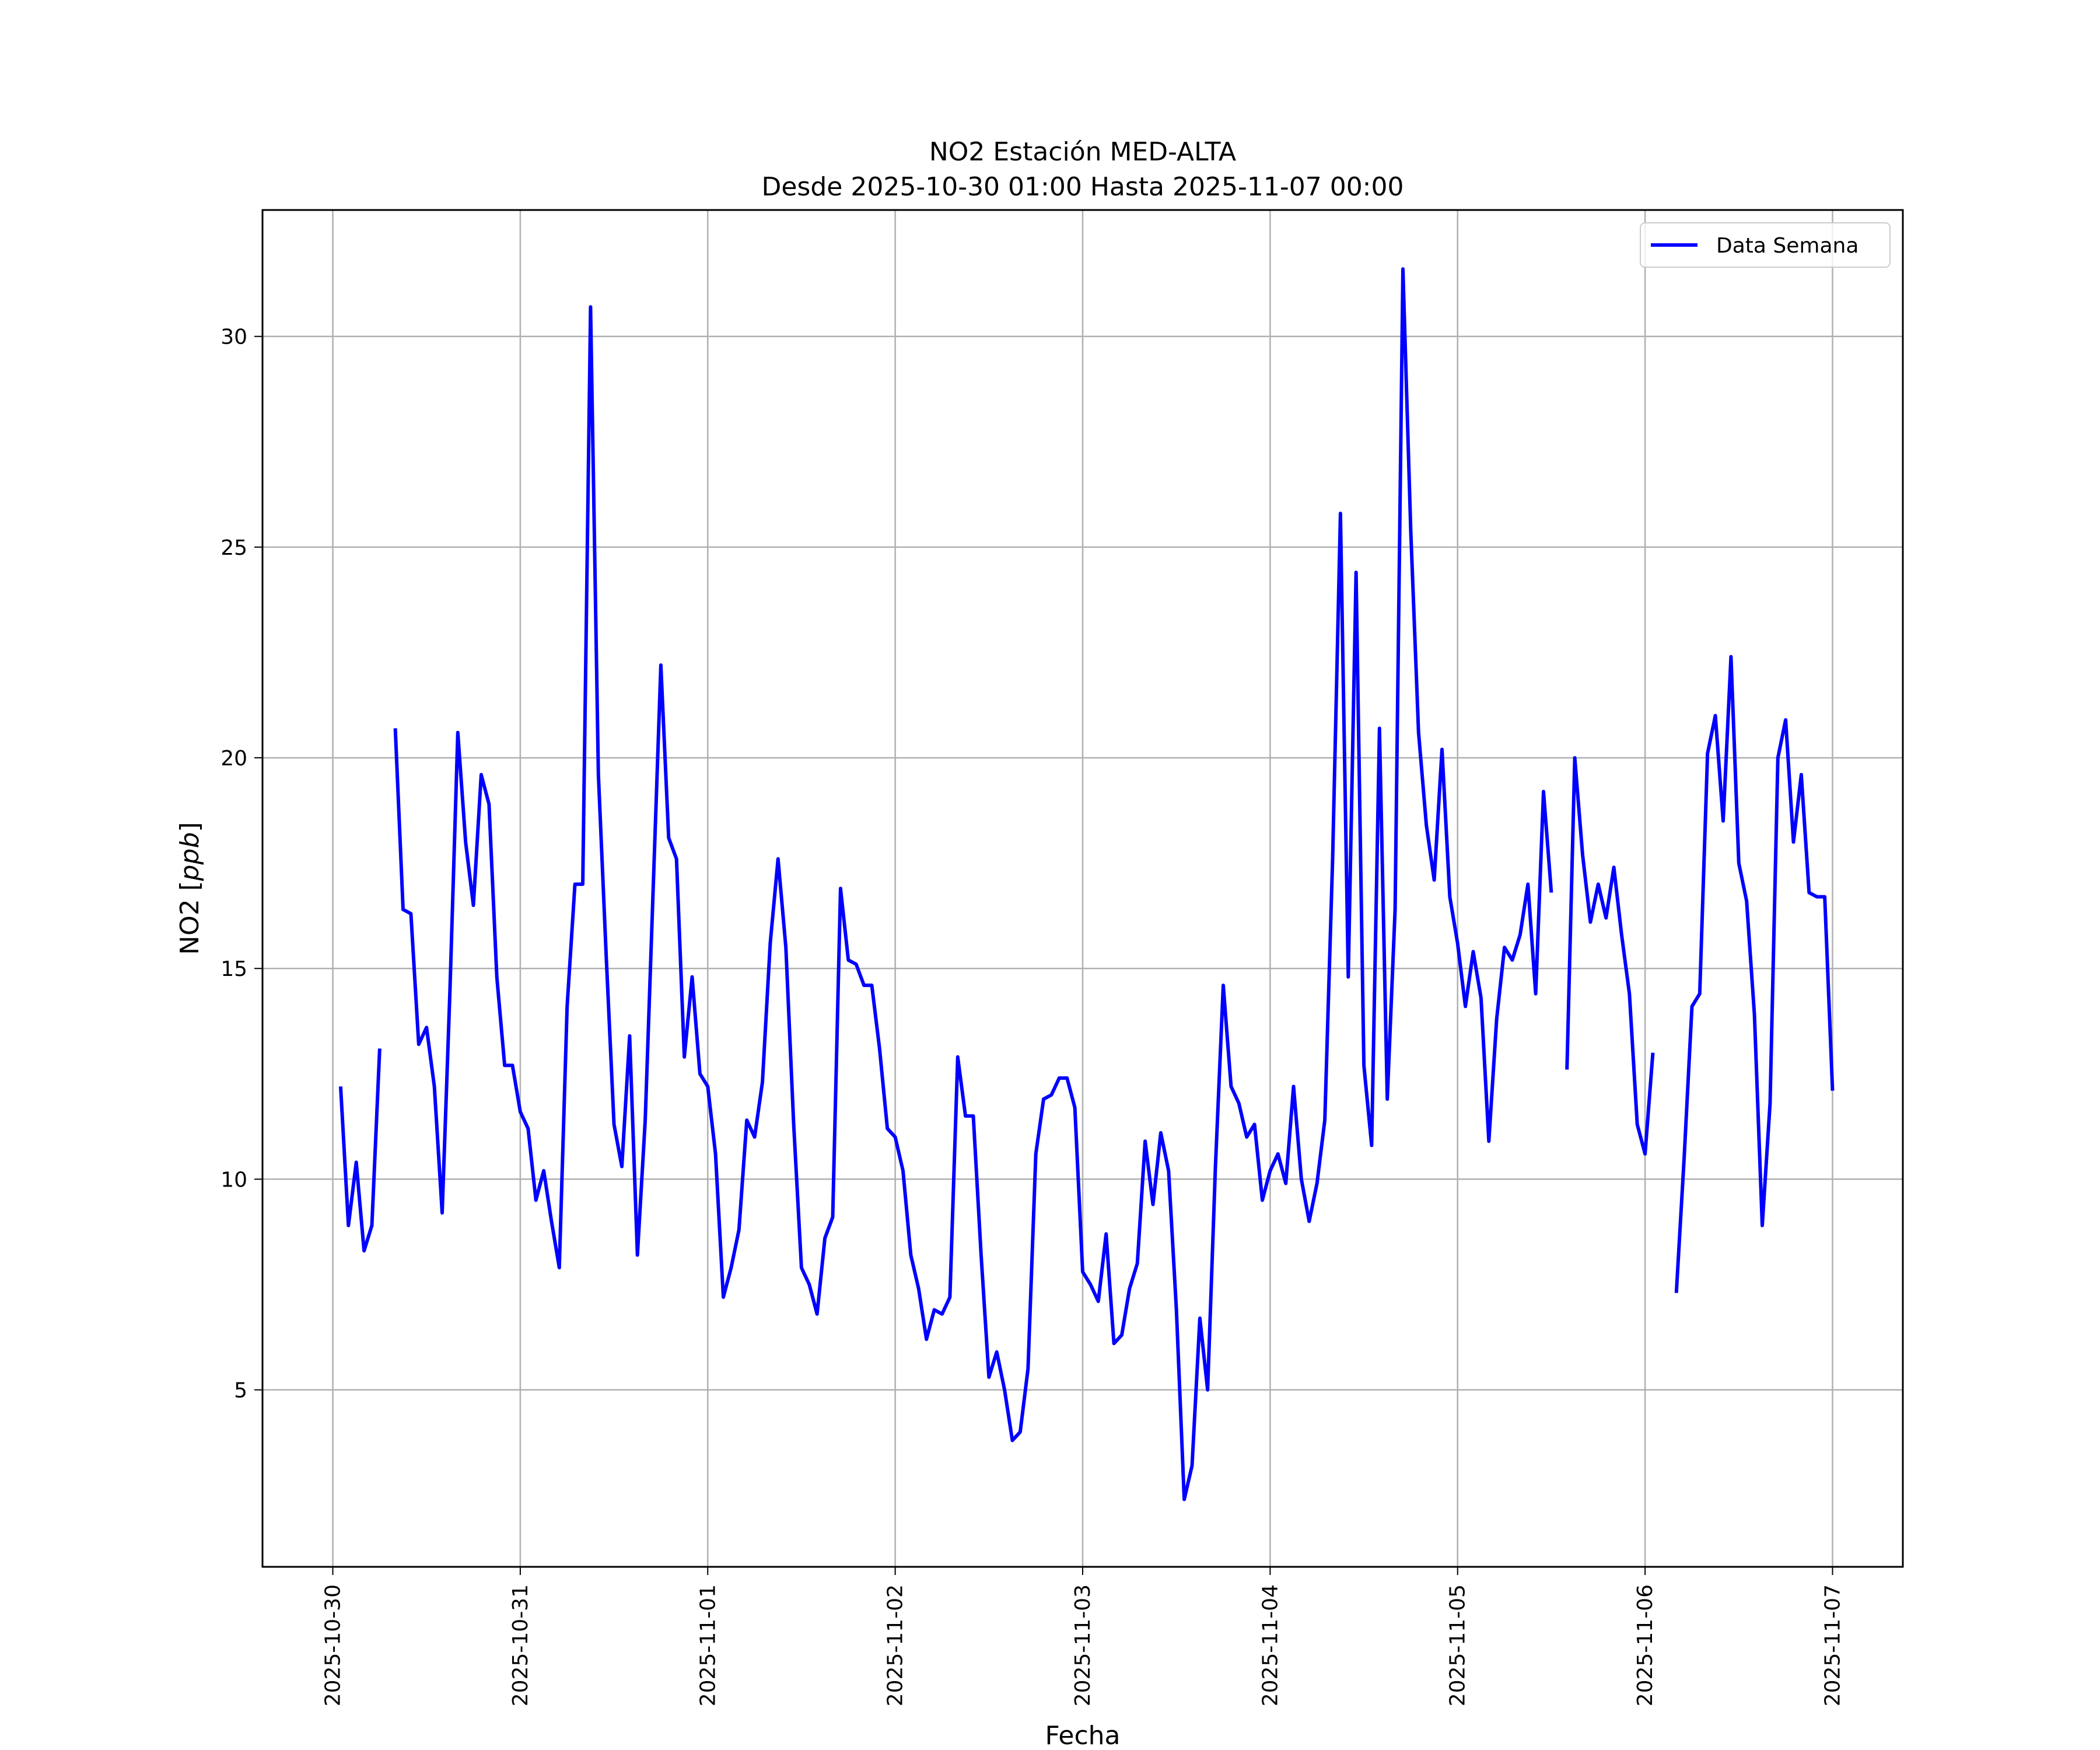 This screenshot has width=2100, height=1750. Describe the element at coordinates (233, 1180) in the screenshot. I see `y-tick-label: 10` at that location.